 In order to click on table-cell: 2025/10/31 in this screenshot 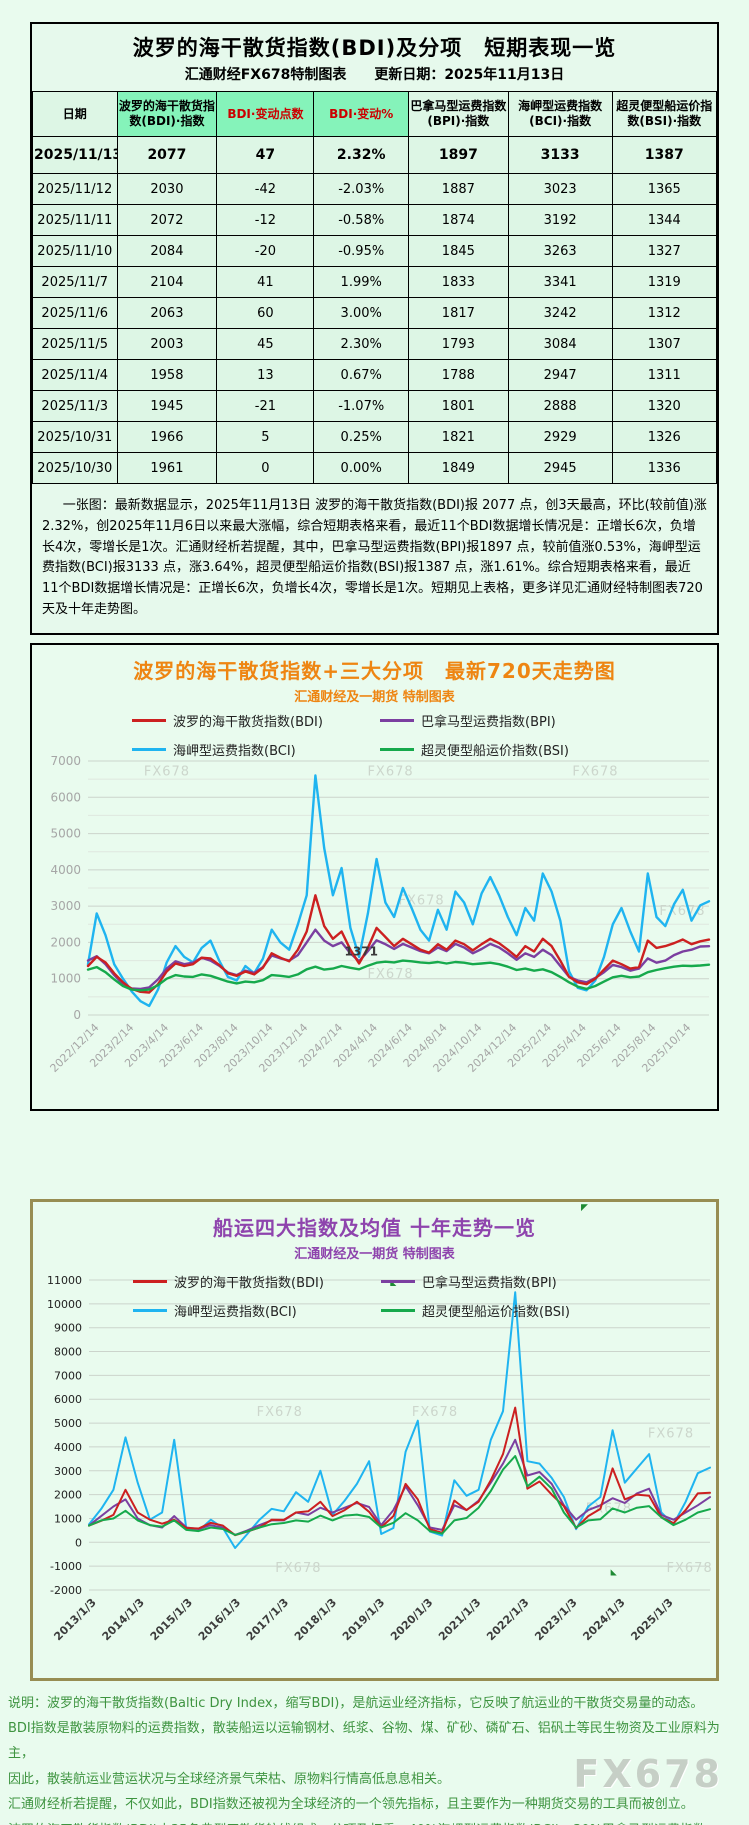, I will do `click(75, 437)`.